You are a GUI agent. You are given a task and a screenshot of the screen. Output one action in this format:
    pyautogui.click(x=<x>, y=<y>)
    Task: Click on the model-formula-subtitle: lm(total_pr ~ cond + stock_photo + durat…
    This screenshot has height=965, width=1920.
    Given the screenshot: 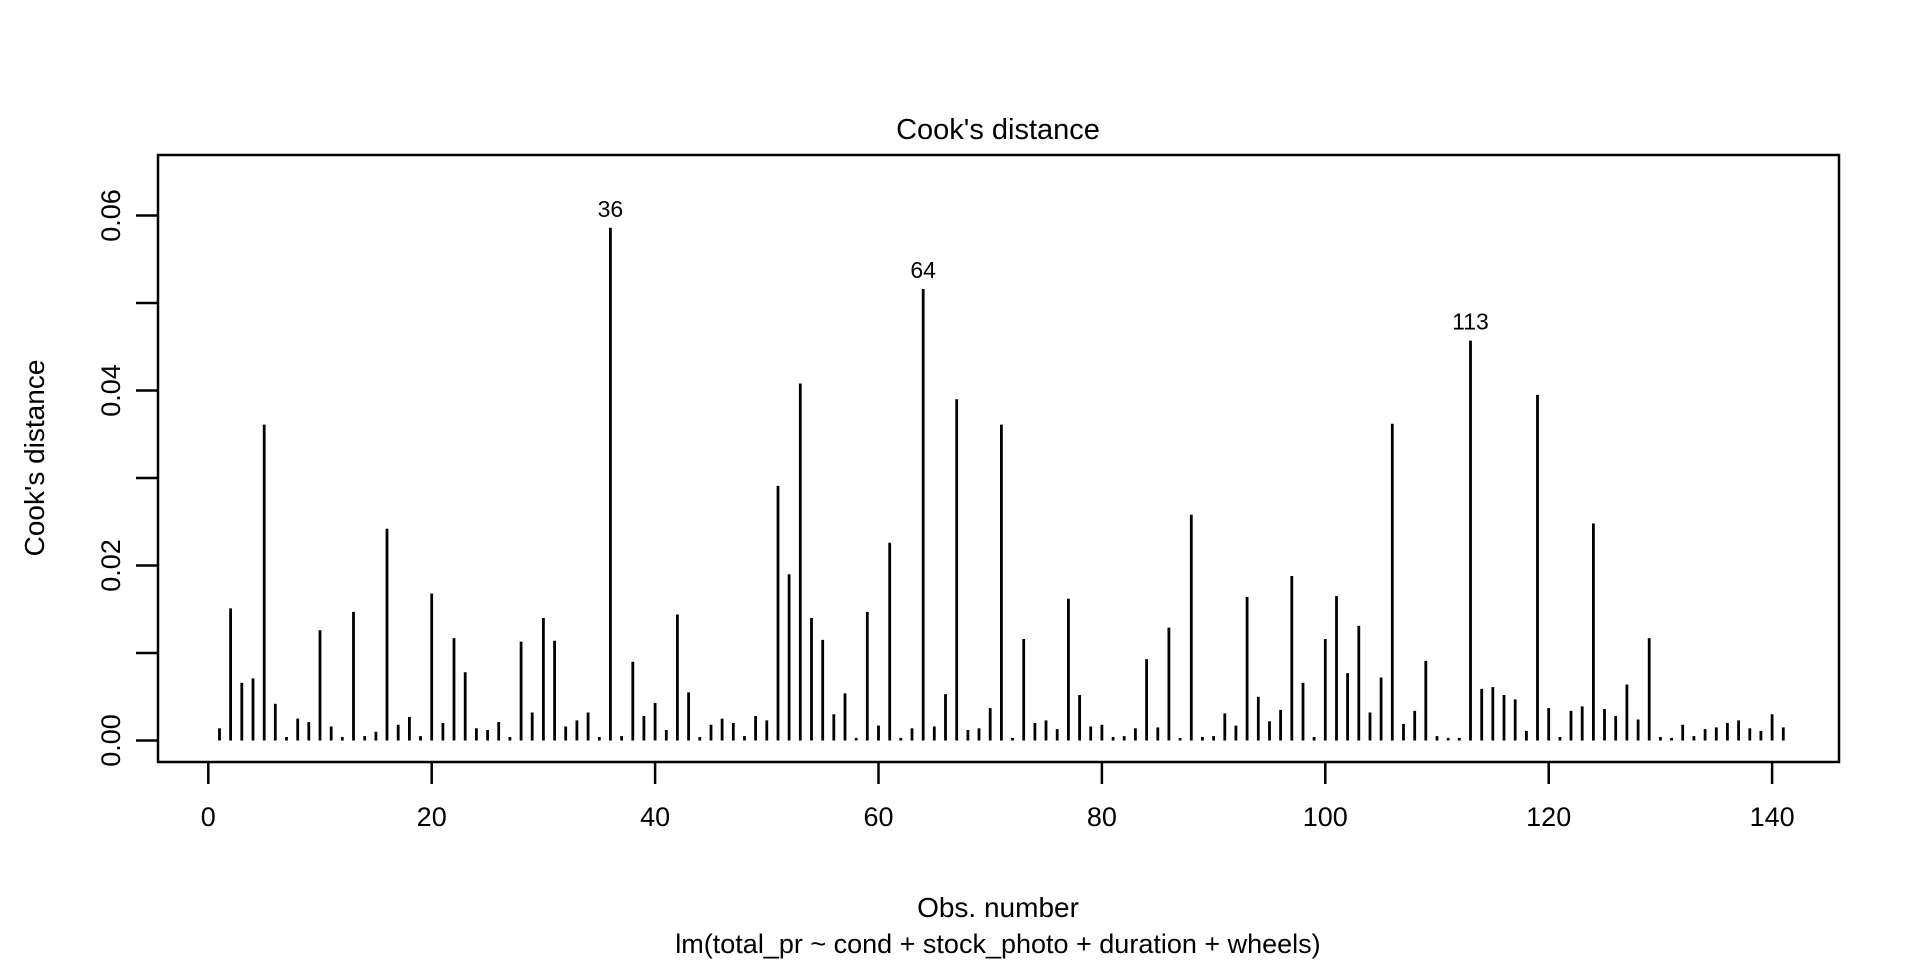 What is the action you would take?
    pyautogui.click(x=997, y=944)
    